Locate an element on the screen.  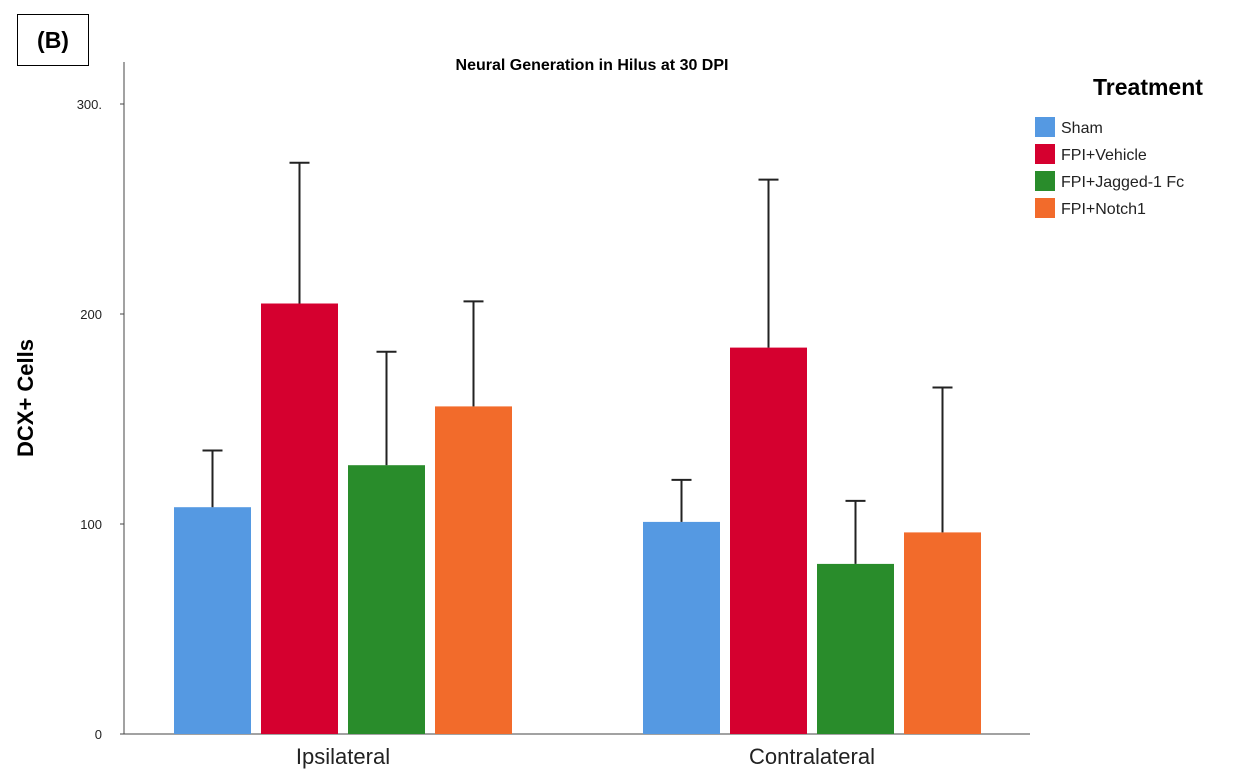
y-tick-label: 0 is located at coordinates (98, 734).